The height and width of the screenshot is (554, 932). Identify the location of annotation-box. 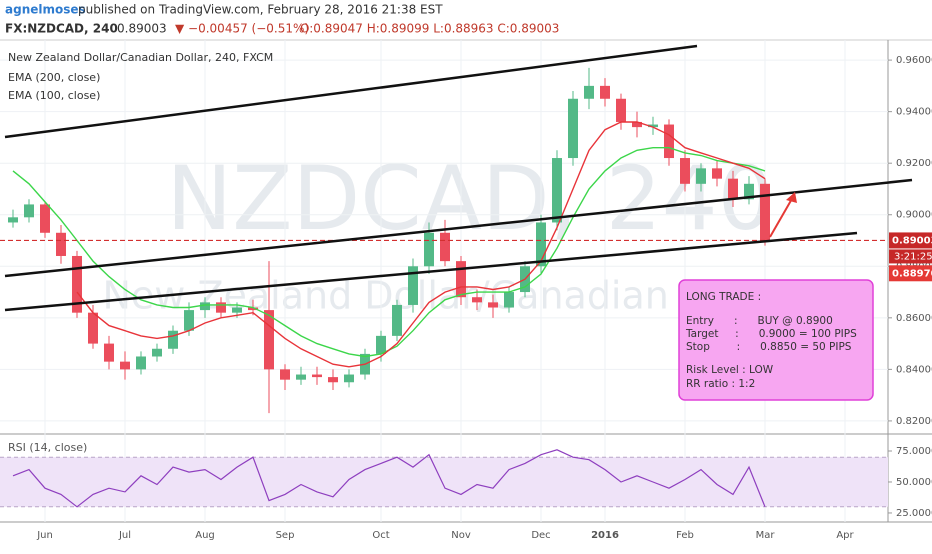
(776, 340).